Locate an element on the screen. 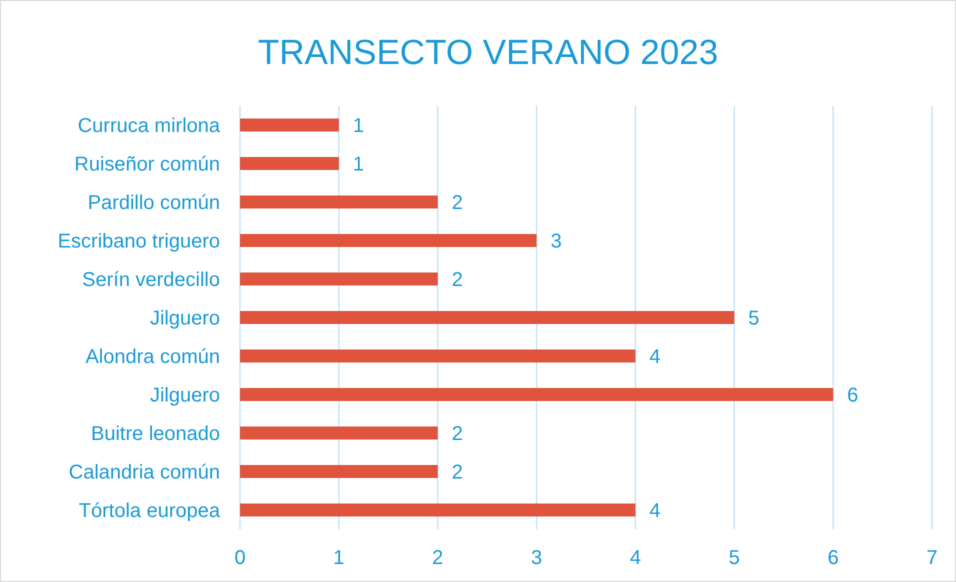 This screenshot has width=956, height=582. y-tick-label: Curruca mirlona is located at coordinates (149, 126).